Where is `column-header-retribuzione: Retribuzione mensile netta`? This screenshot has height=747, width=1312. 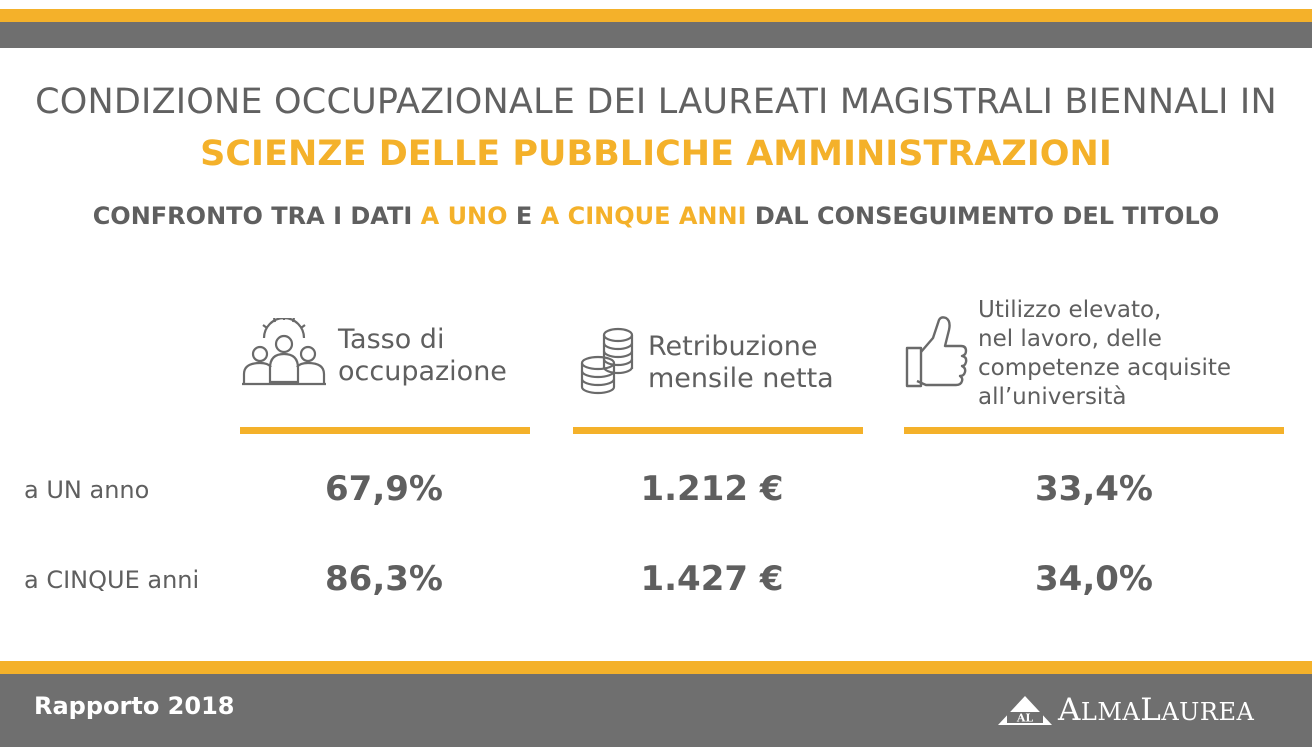 column-header-retribuzione: Retribuzione mensile netta is located at coordinates (706, 363).